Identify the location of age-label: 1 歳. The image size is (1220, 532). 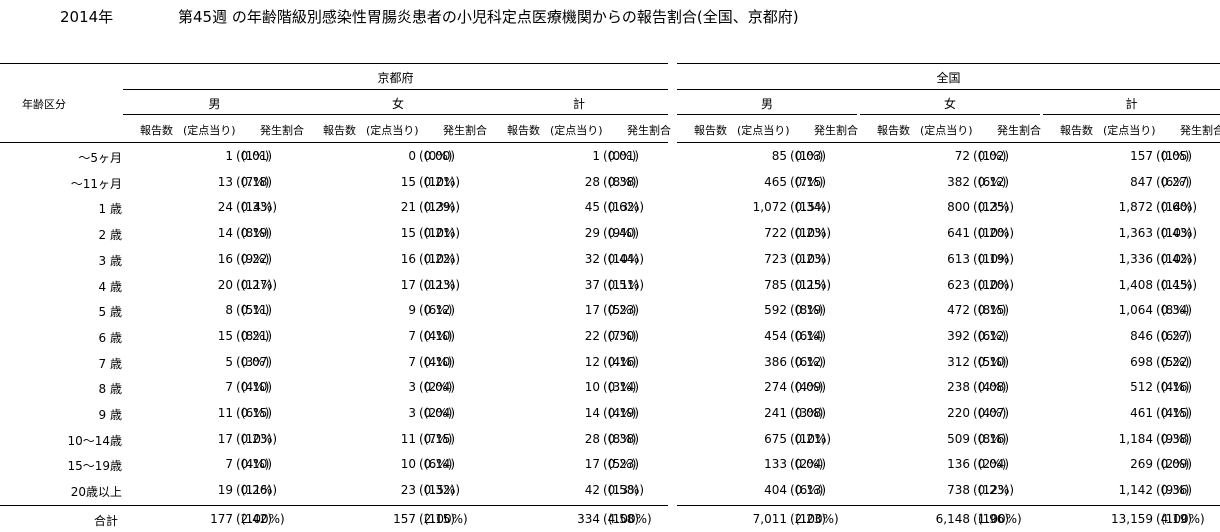
(110, 209).